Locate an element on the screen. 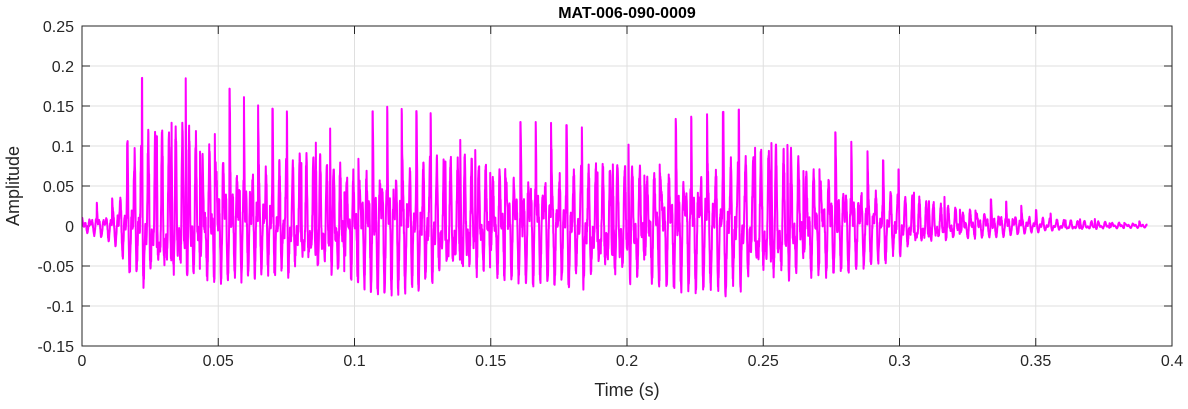  y-tick-label: -0.1 is located at coordinates (60, 307).